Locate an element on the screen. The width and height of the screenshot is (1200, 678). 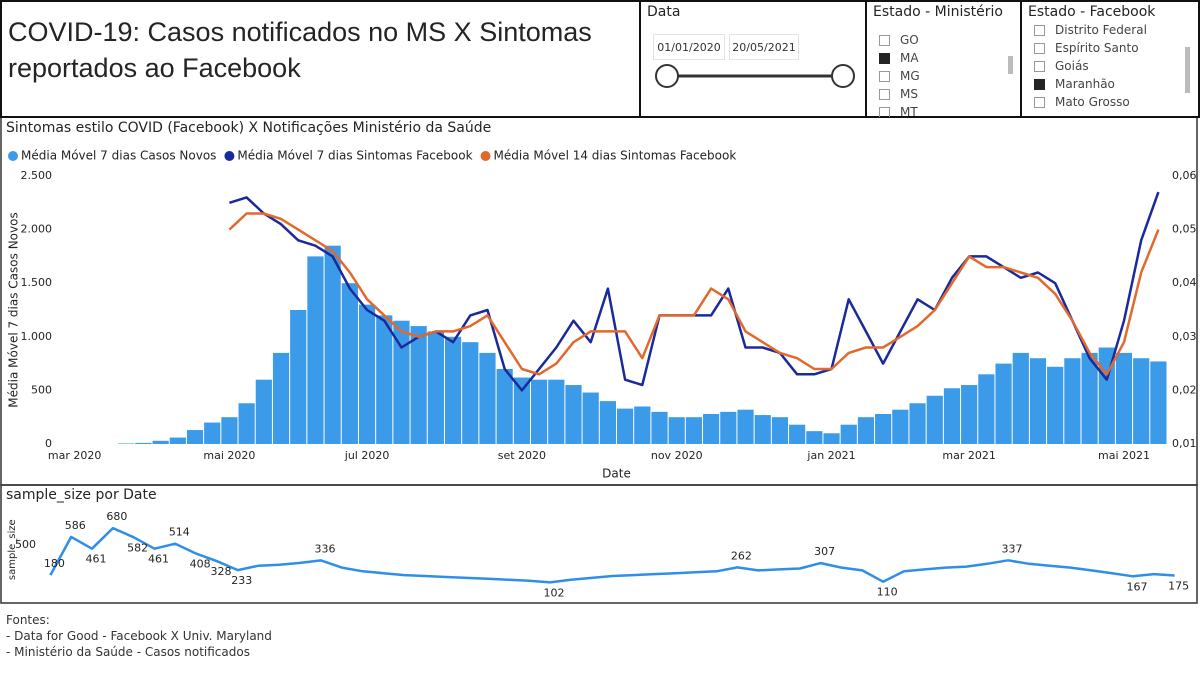
date-slicer: Data 01/01/2020 20/05/2021 is located at coordinates (753, 59).